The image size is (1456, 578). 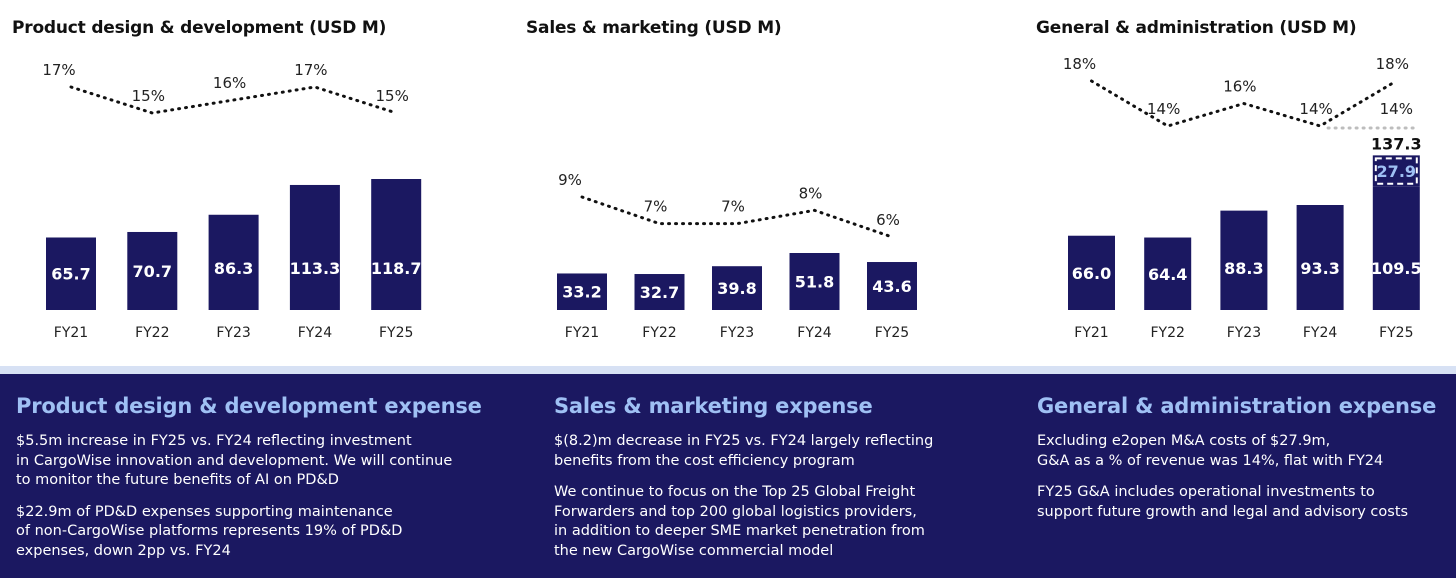 I want to click on pct-label: 9%, so click(x=570, y=180).